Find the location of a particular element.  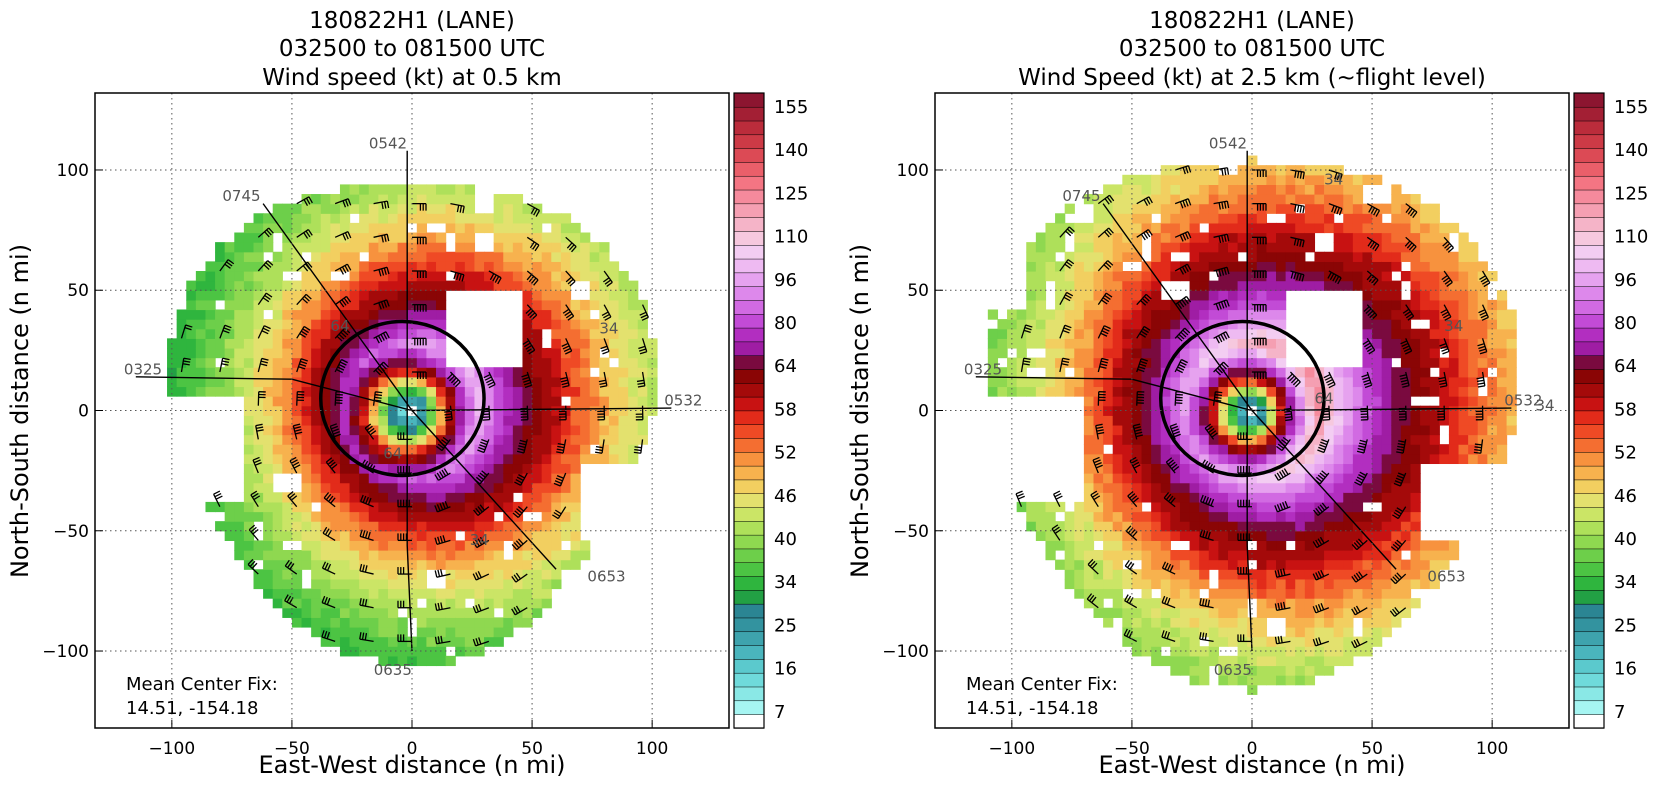

colorbar-tick-label: 125 is located at coordinates (1631, 193).